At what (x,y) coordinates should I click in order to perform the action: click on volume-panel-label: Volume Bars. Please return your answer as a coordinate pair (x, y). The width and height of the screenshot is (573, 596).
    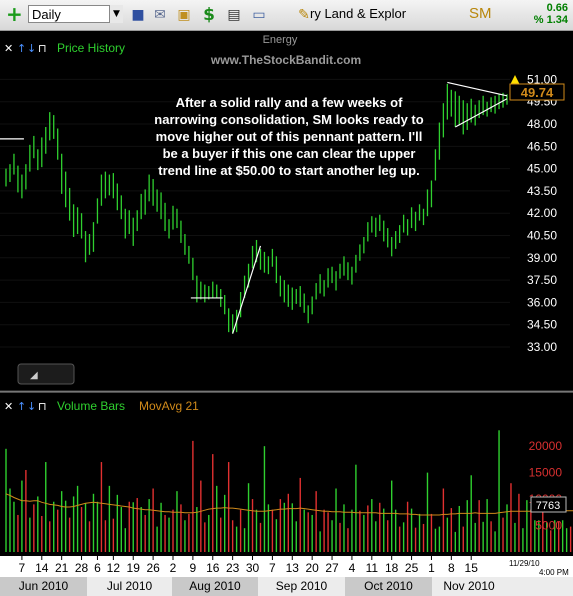
    Looking at the image, I should click on (91, 406).